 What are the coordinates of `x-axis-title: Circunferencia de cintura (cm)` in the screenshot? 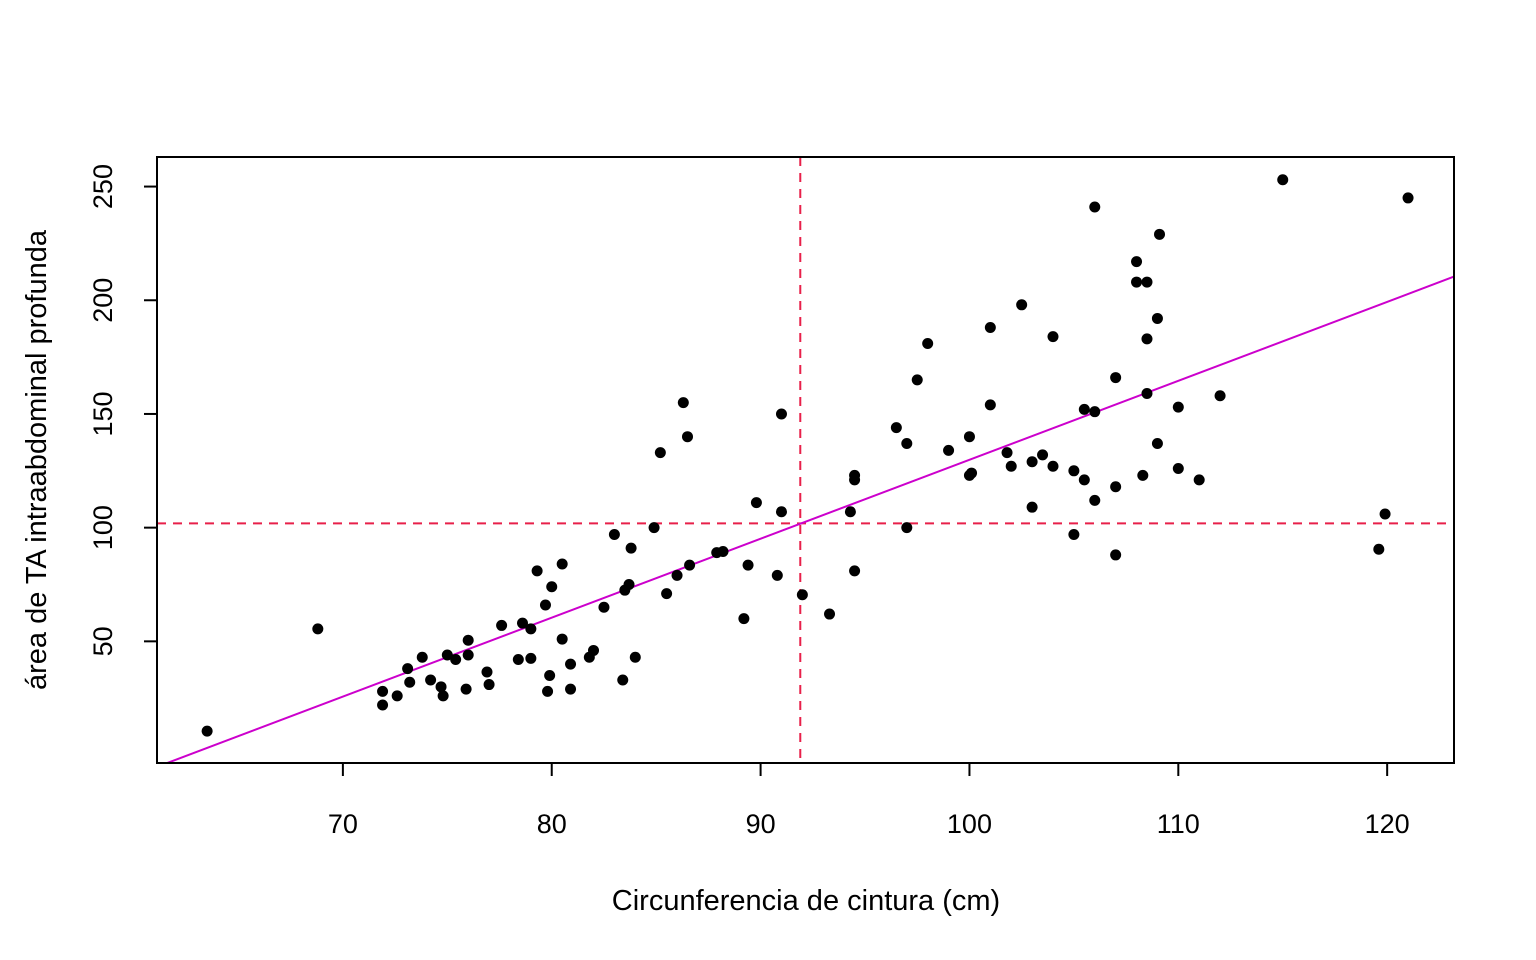 It's located at (806, 901).